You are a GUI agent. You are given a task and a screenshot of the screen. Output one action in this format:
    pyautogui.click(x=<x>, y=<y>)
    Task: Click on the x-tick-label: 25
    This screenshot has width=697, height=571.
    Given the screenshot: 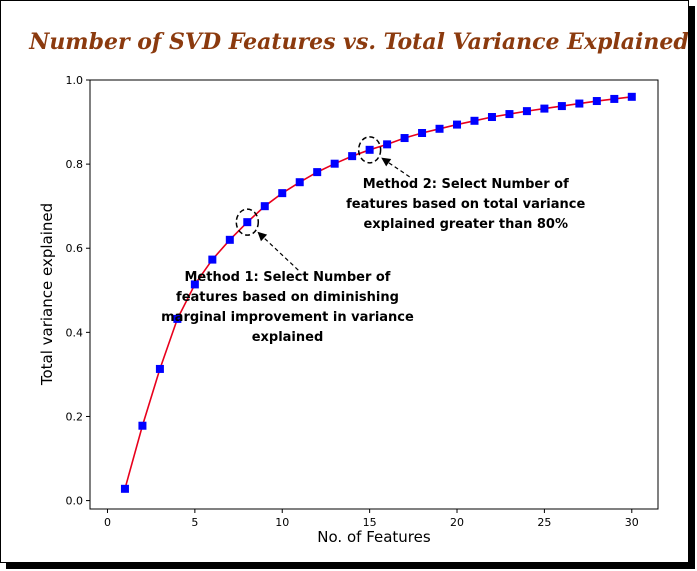 What is the action you would take?
    pyautogui.click(x=544, y=522)
    